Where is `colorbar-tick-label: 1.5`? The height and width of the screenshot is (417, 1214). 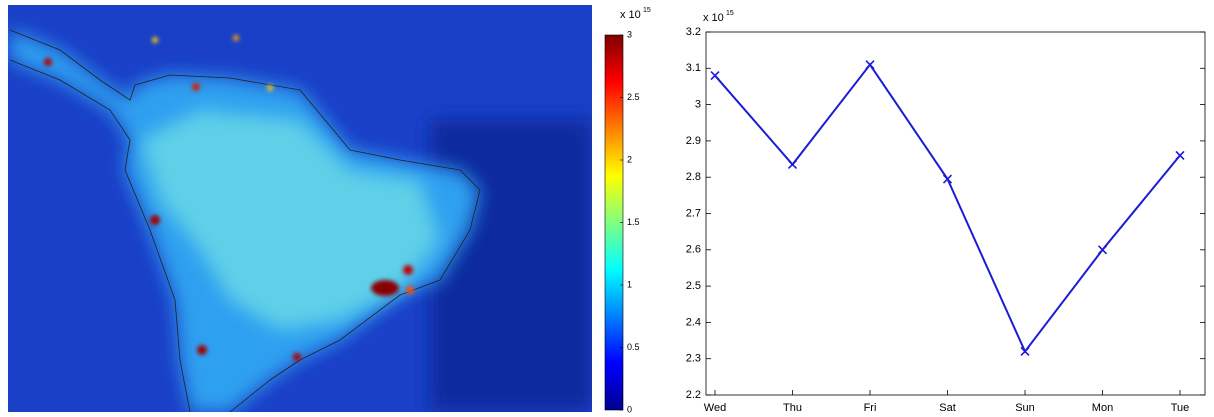
colorbar-tick-label: 1.5 is located at coordinates (633, 222).